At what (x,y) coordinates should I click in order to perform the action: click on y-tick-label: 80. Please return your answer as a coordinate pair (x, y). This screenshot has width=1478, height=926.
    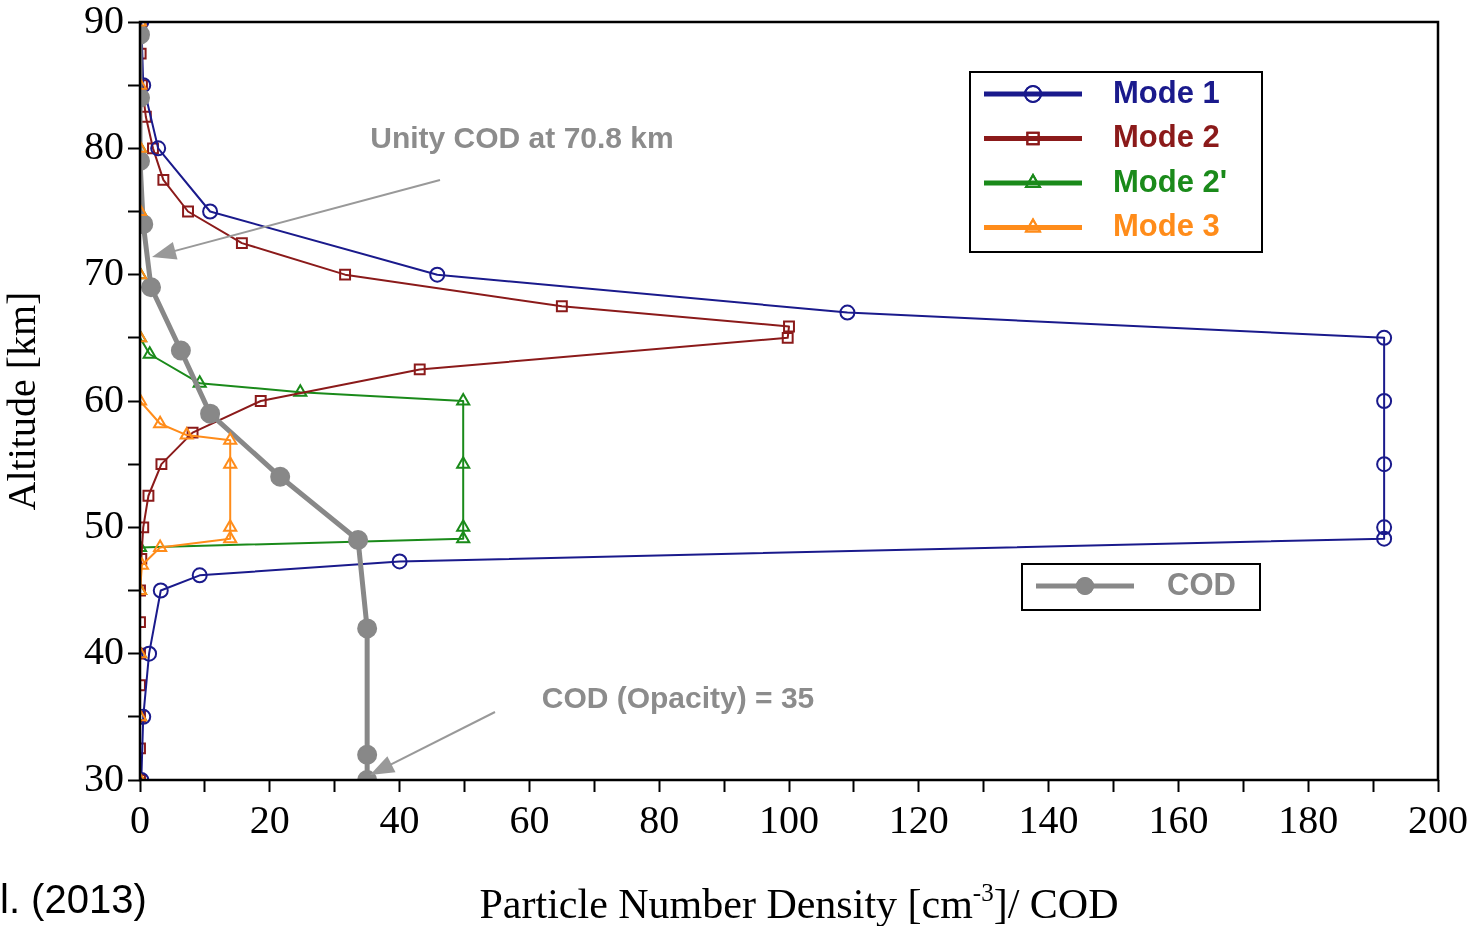
    Looking at the image, I should click on (104, 145).